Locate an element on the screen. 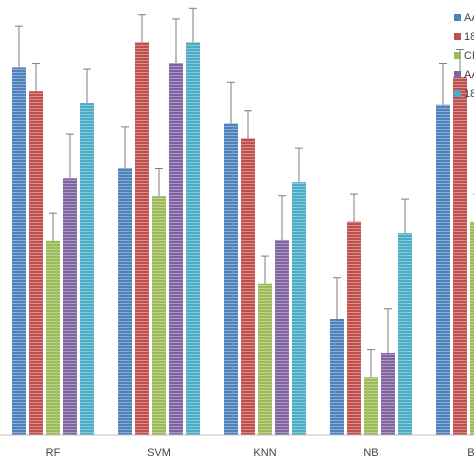 The width and height of the screenshot is (474, 474). x-tick-labels: RF SVM KNN NB Bag is located at coordinates (260, 453).